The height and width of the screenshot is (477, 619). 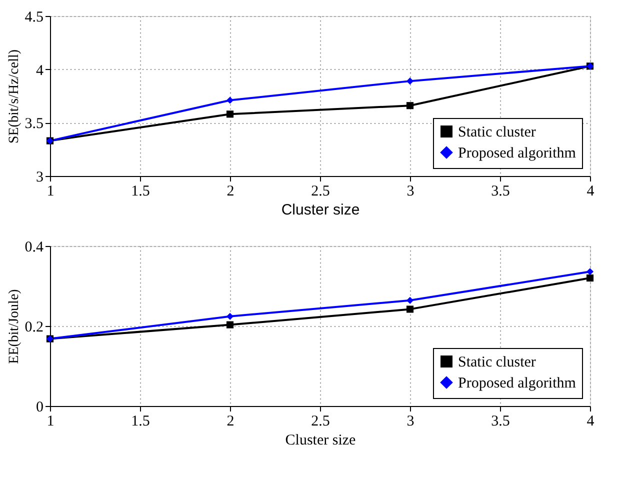 What do you see at coordinates (34, 248) in the screenshot?
I see `y-tick-label: 0.4` at bounding box center [34, 248].